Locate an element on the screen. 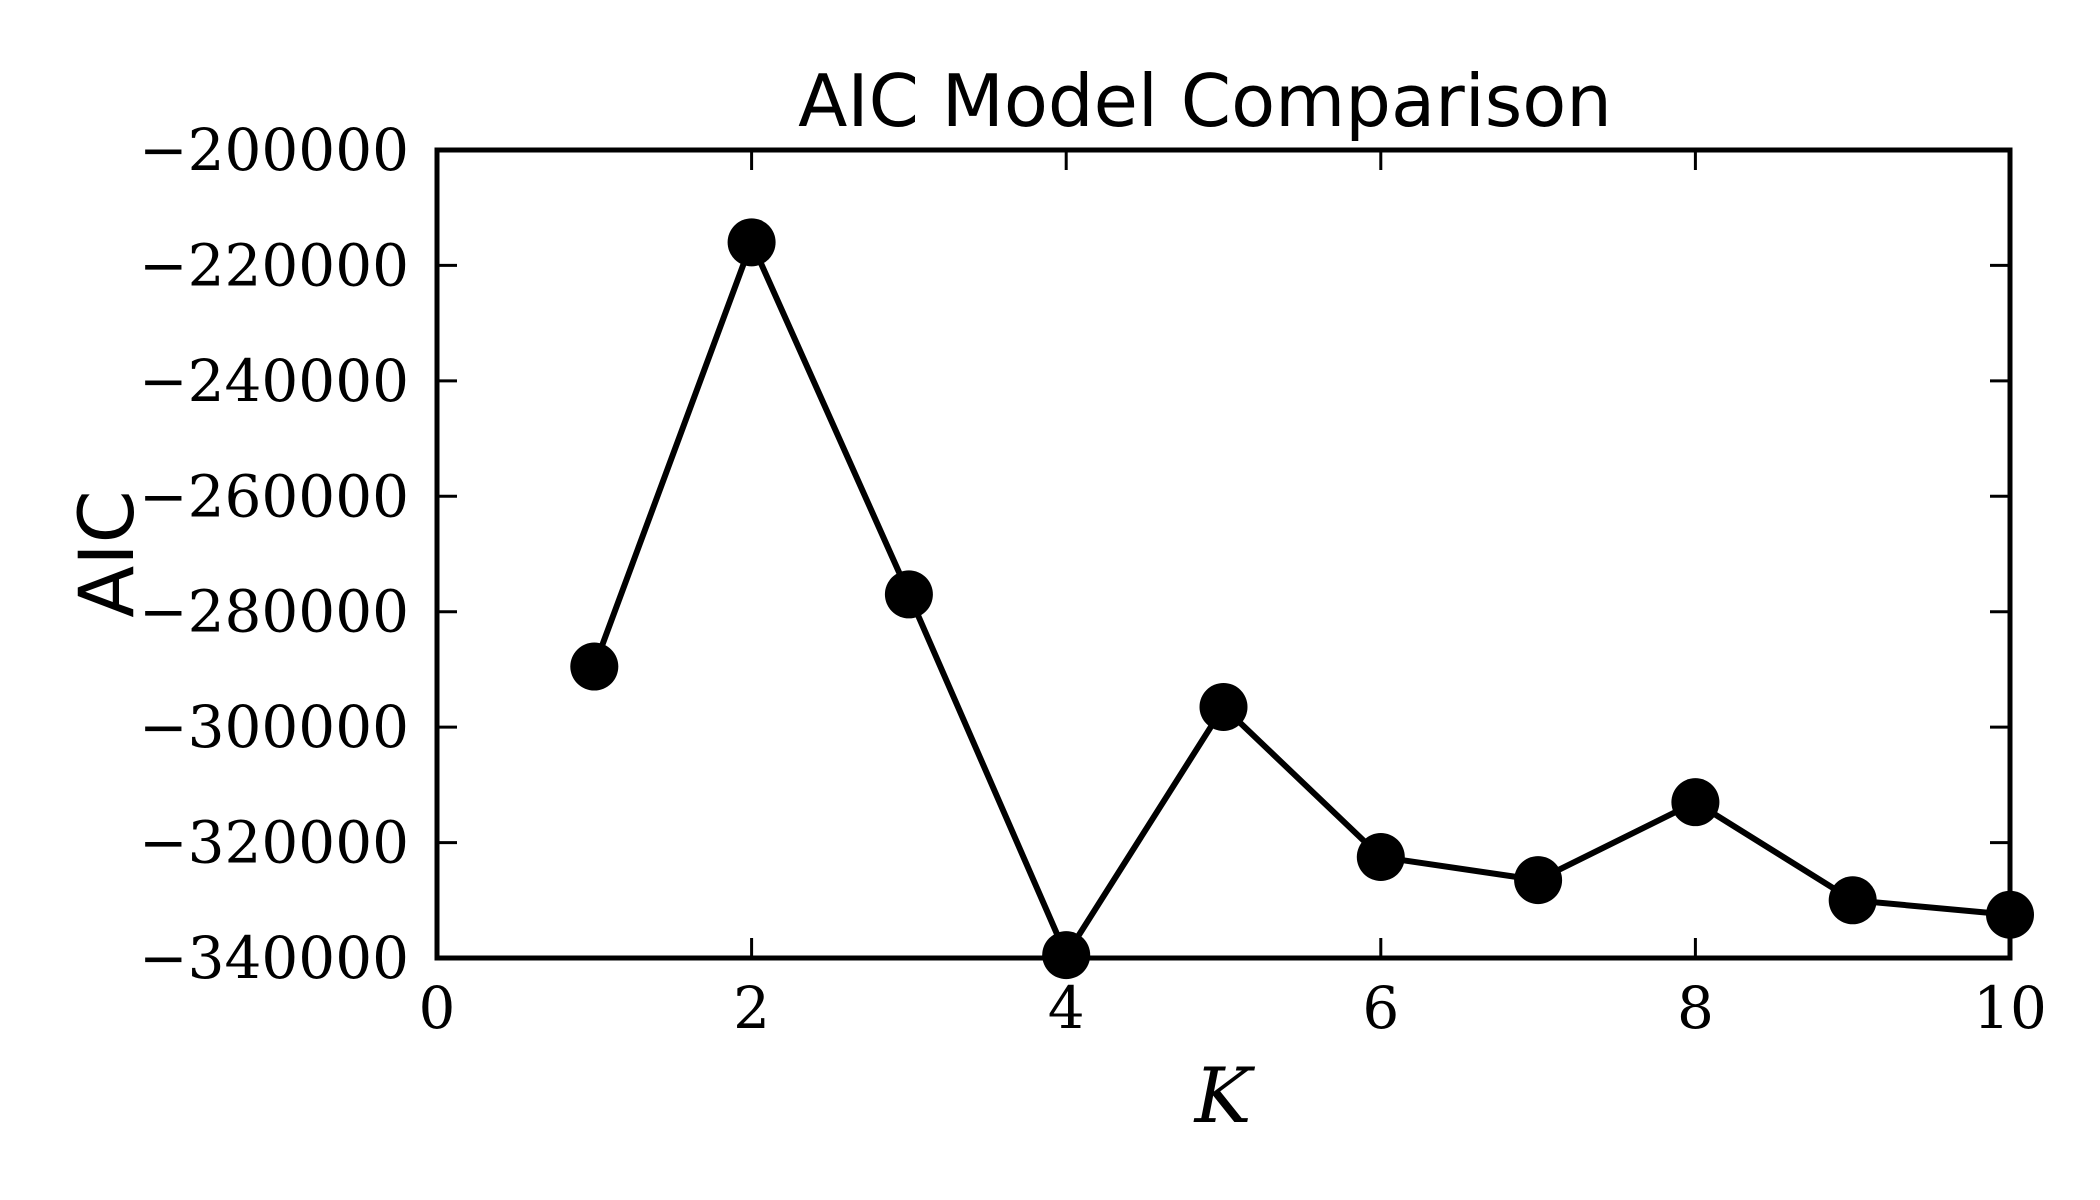  y-tick-label: −200000 is located at coordinates (274, 150).